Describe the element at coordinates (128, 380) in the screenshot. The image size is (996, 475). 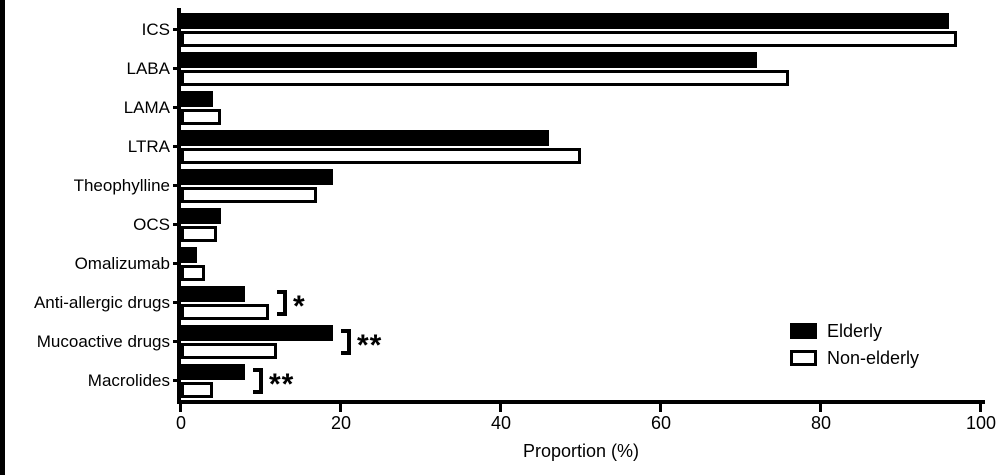
I see `category-label-10: Macrolides` at that location.